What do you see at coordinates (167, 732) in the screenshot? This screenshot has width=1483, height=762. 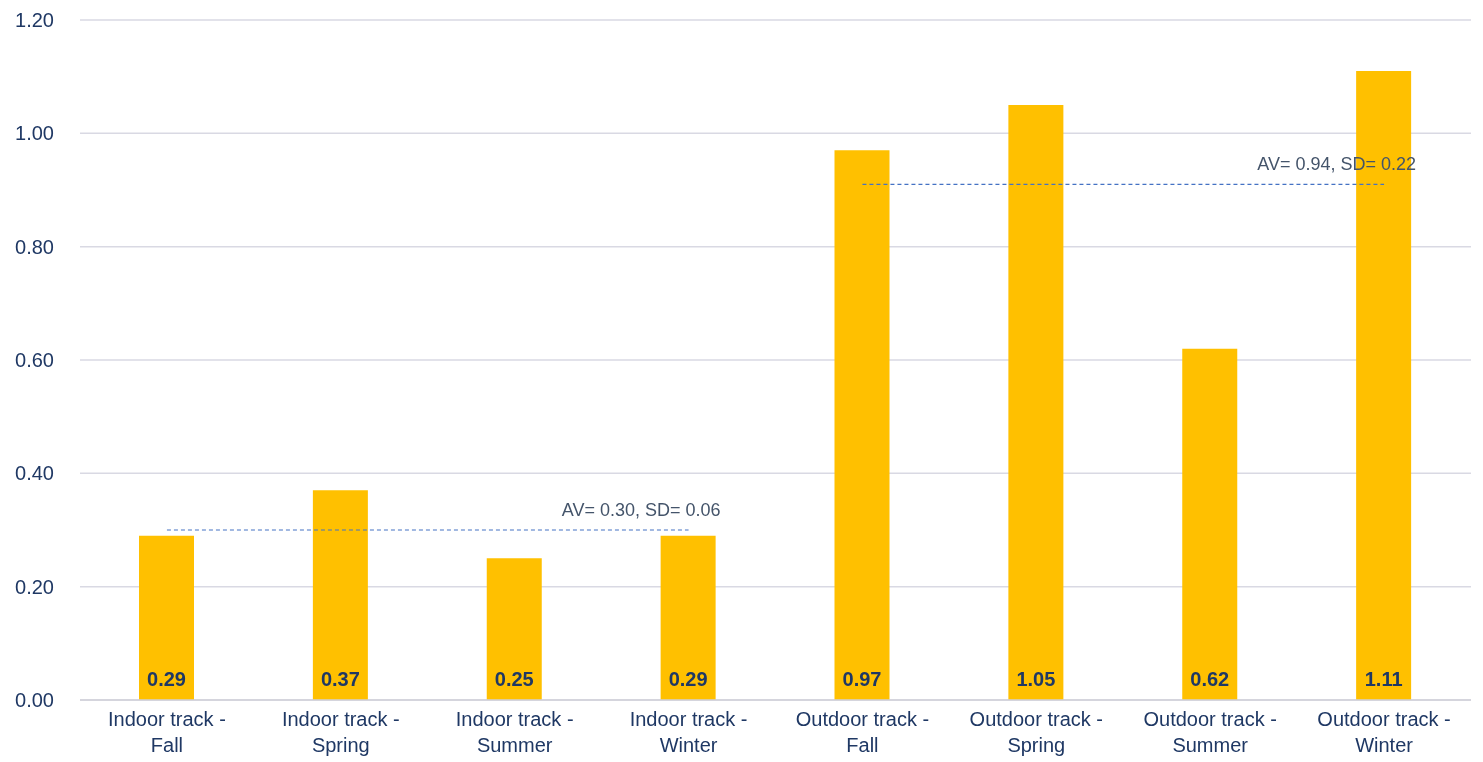 I see `x-tick-label: Indoor track - Fall` at bounding box center [167, 732].